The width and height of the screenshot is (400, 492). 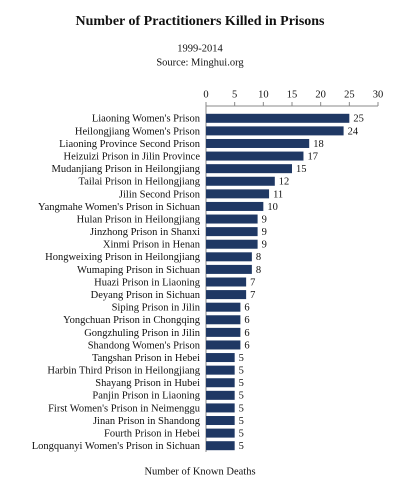 What do you see at coordinates (123, 371) in the screenshot?
I see `y-tick-label: Harbin Third Prison in Heilongjiang` at bounding box center [123, 371].